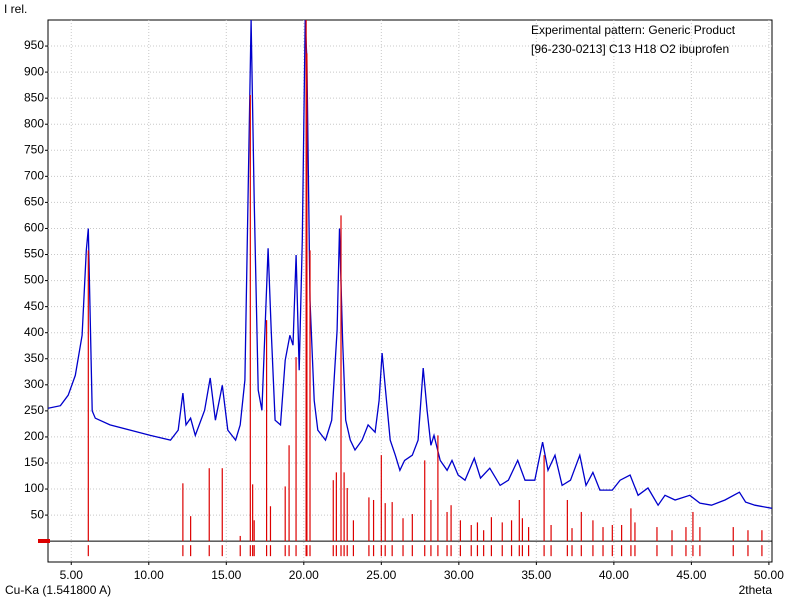 The image size is (800, 600). Describe the element at coordinates (34, 123) in the screenshot. I see `y-tick-label: 800` at that location.